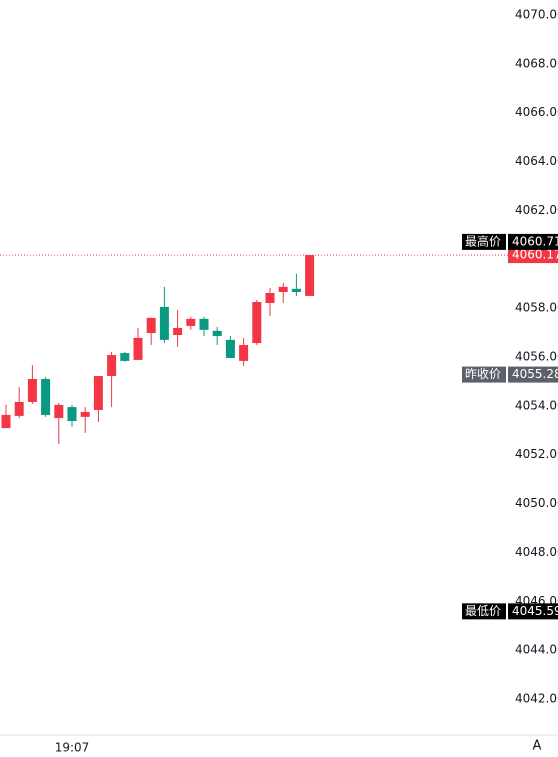  Describe the element at coordinates (536, 552) in the screenshot. I see `y-tick-label: 4048.00` at that location.